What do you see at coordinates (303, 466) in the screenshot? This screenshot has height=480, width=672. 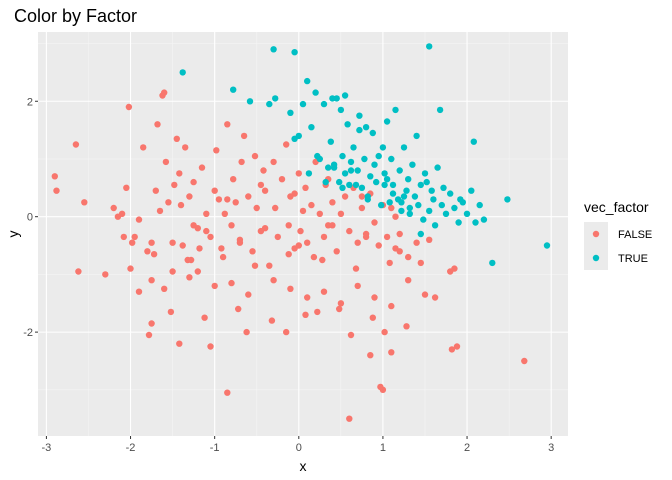 I see `x-axis-title: x` at bounding box center [303, 466].